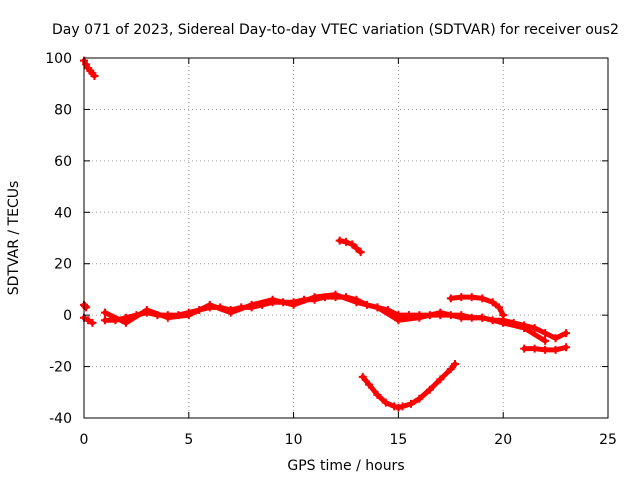 Image resolution: width=640 pixels, height=480 pixels. Describe the element at coordinates (348, 440) in the screenshot. I see `x-tick-labels: 0 5 10 15 20 25` at that location.